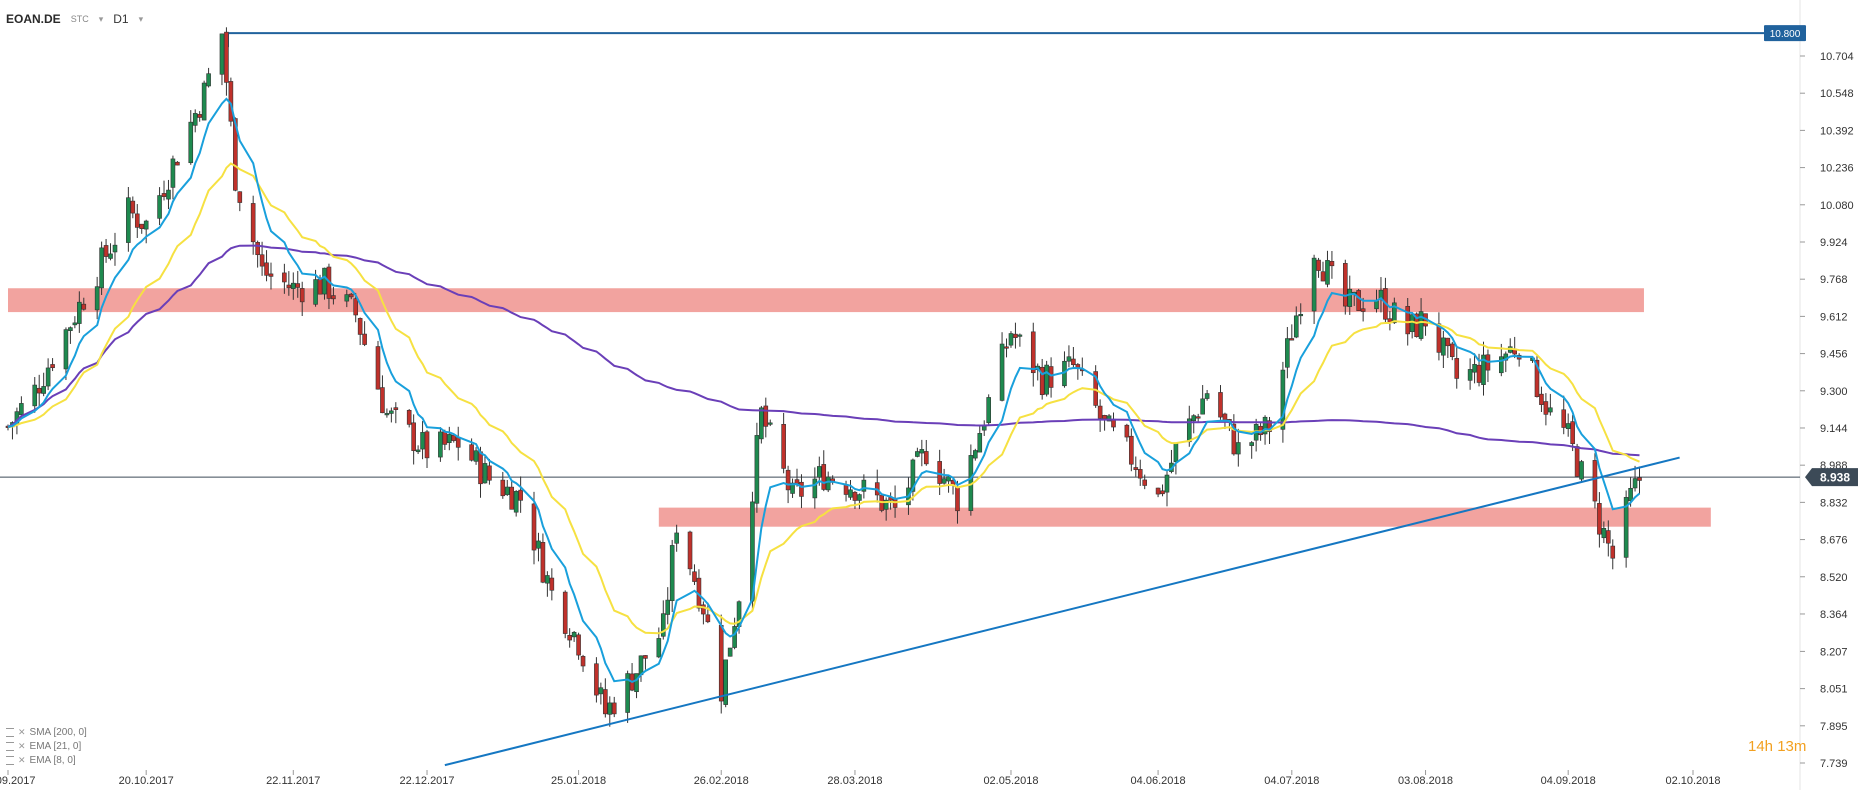 The height and width of the screenshot is (790, 1868). I want to click on indicator-sma200: ✕ SMA [200, 0], so click(46, 732).